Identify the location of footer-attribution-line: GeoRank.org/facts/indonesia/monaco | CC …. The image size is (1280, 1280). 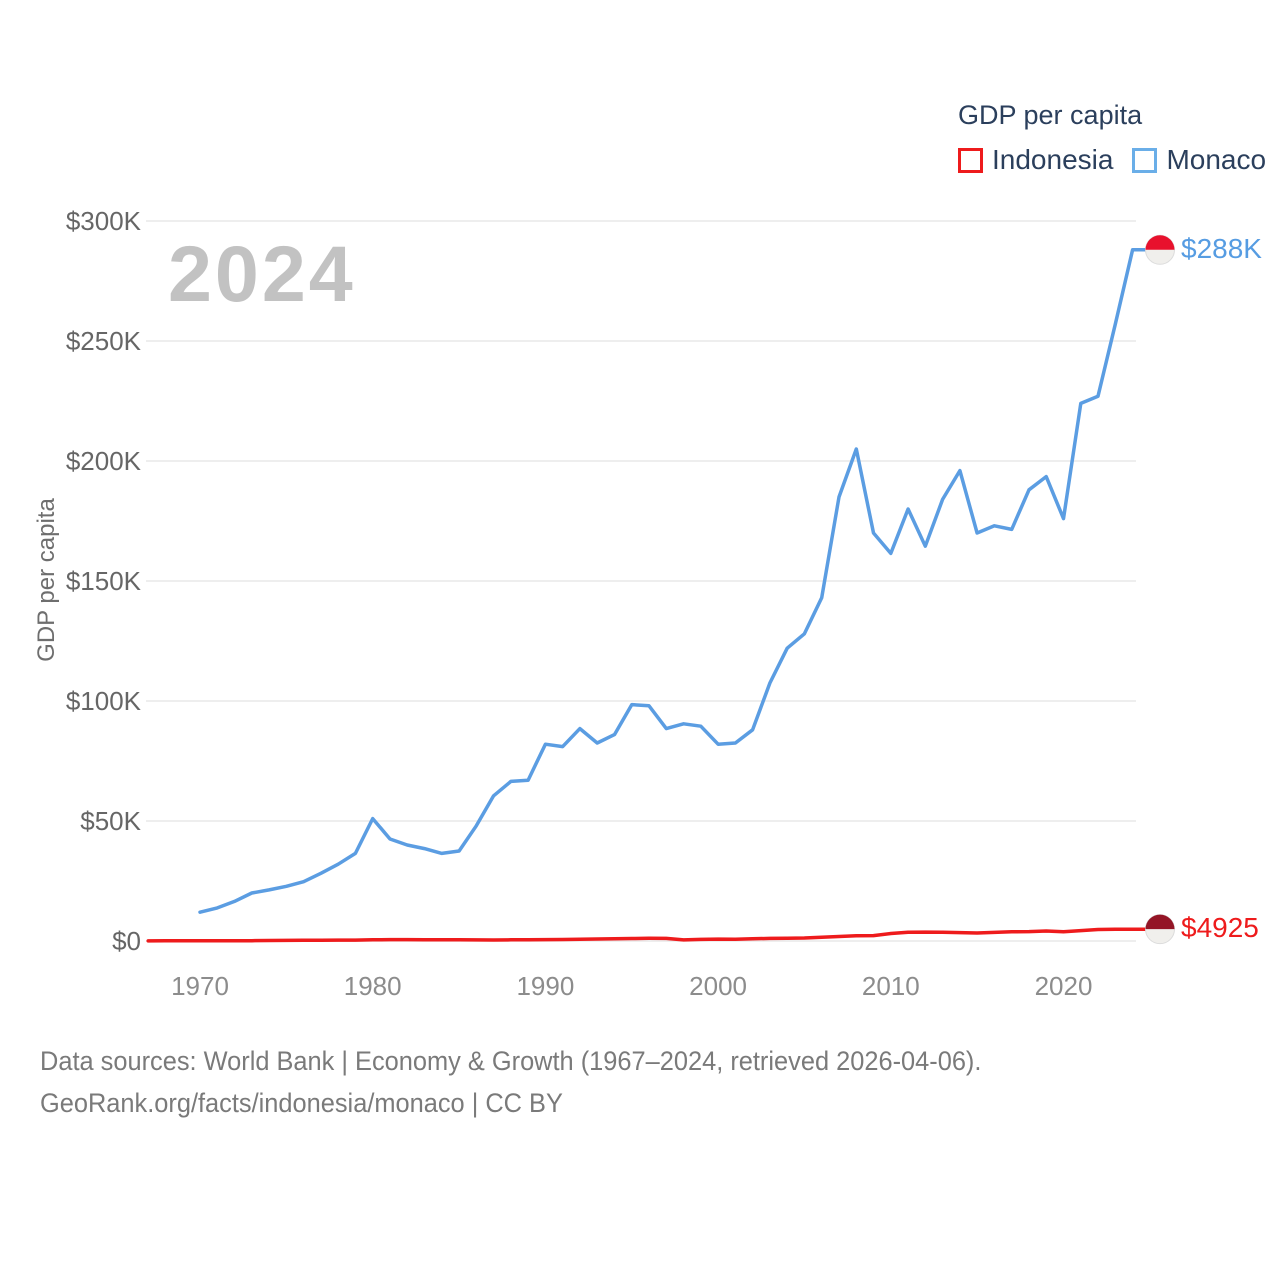
(301, 1103).